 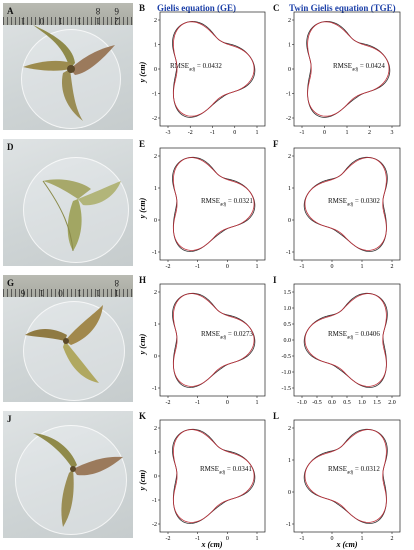 What do you see at coordinates (354, 335) in the screenshot?
I see `rmse-annotation-I: RMSEadj = 0.0406` at bounding box center [354, 335].